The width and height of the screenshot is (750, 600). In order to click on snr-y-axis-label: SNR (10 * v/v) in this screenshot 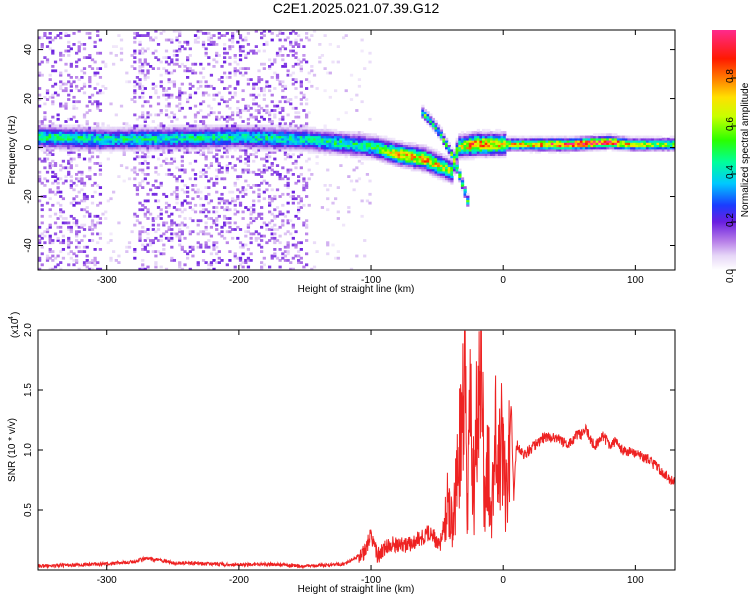, I will do `click(12, 450)`.